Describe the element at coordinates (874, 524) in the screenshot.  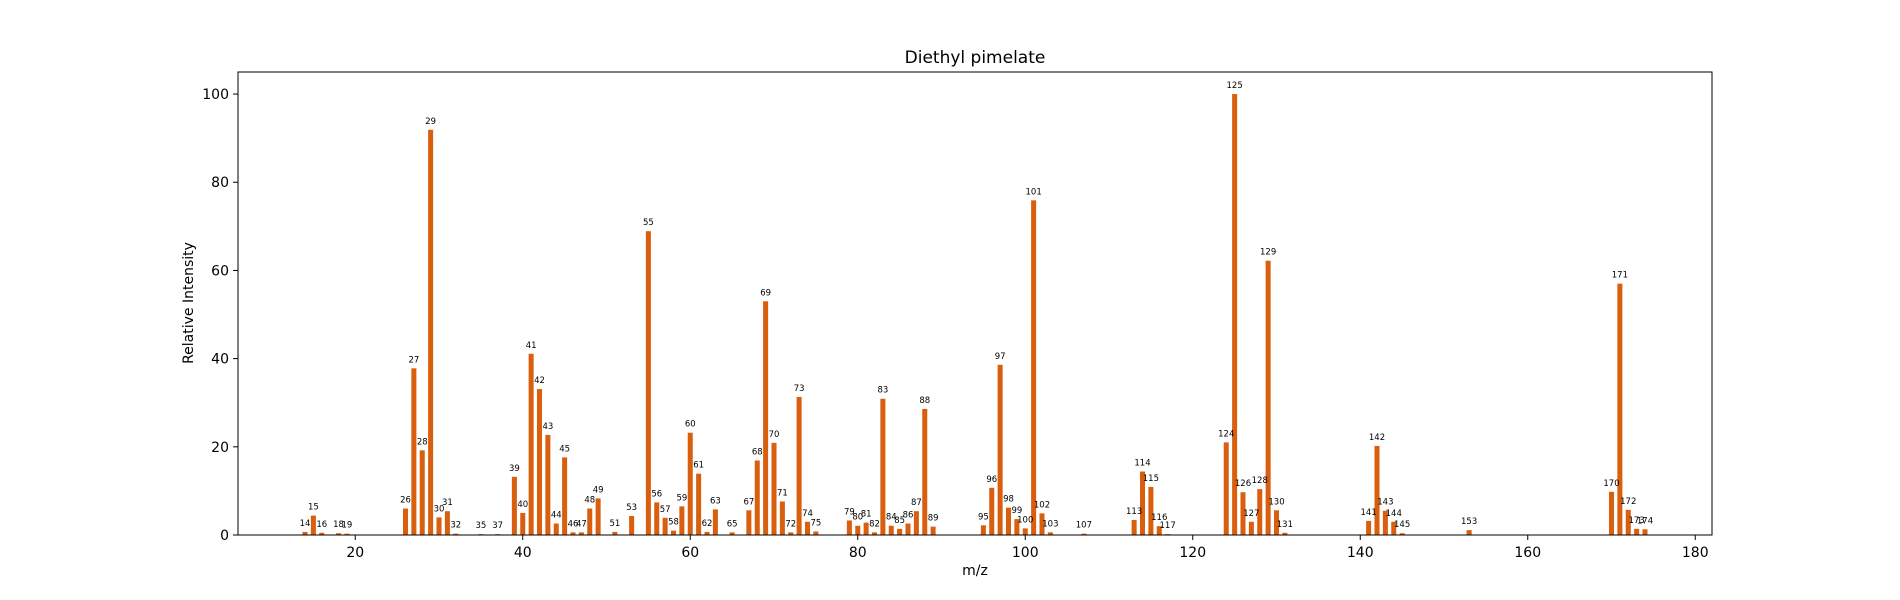
I see `bar-label-mz-82: 82` at that location.